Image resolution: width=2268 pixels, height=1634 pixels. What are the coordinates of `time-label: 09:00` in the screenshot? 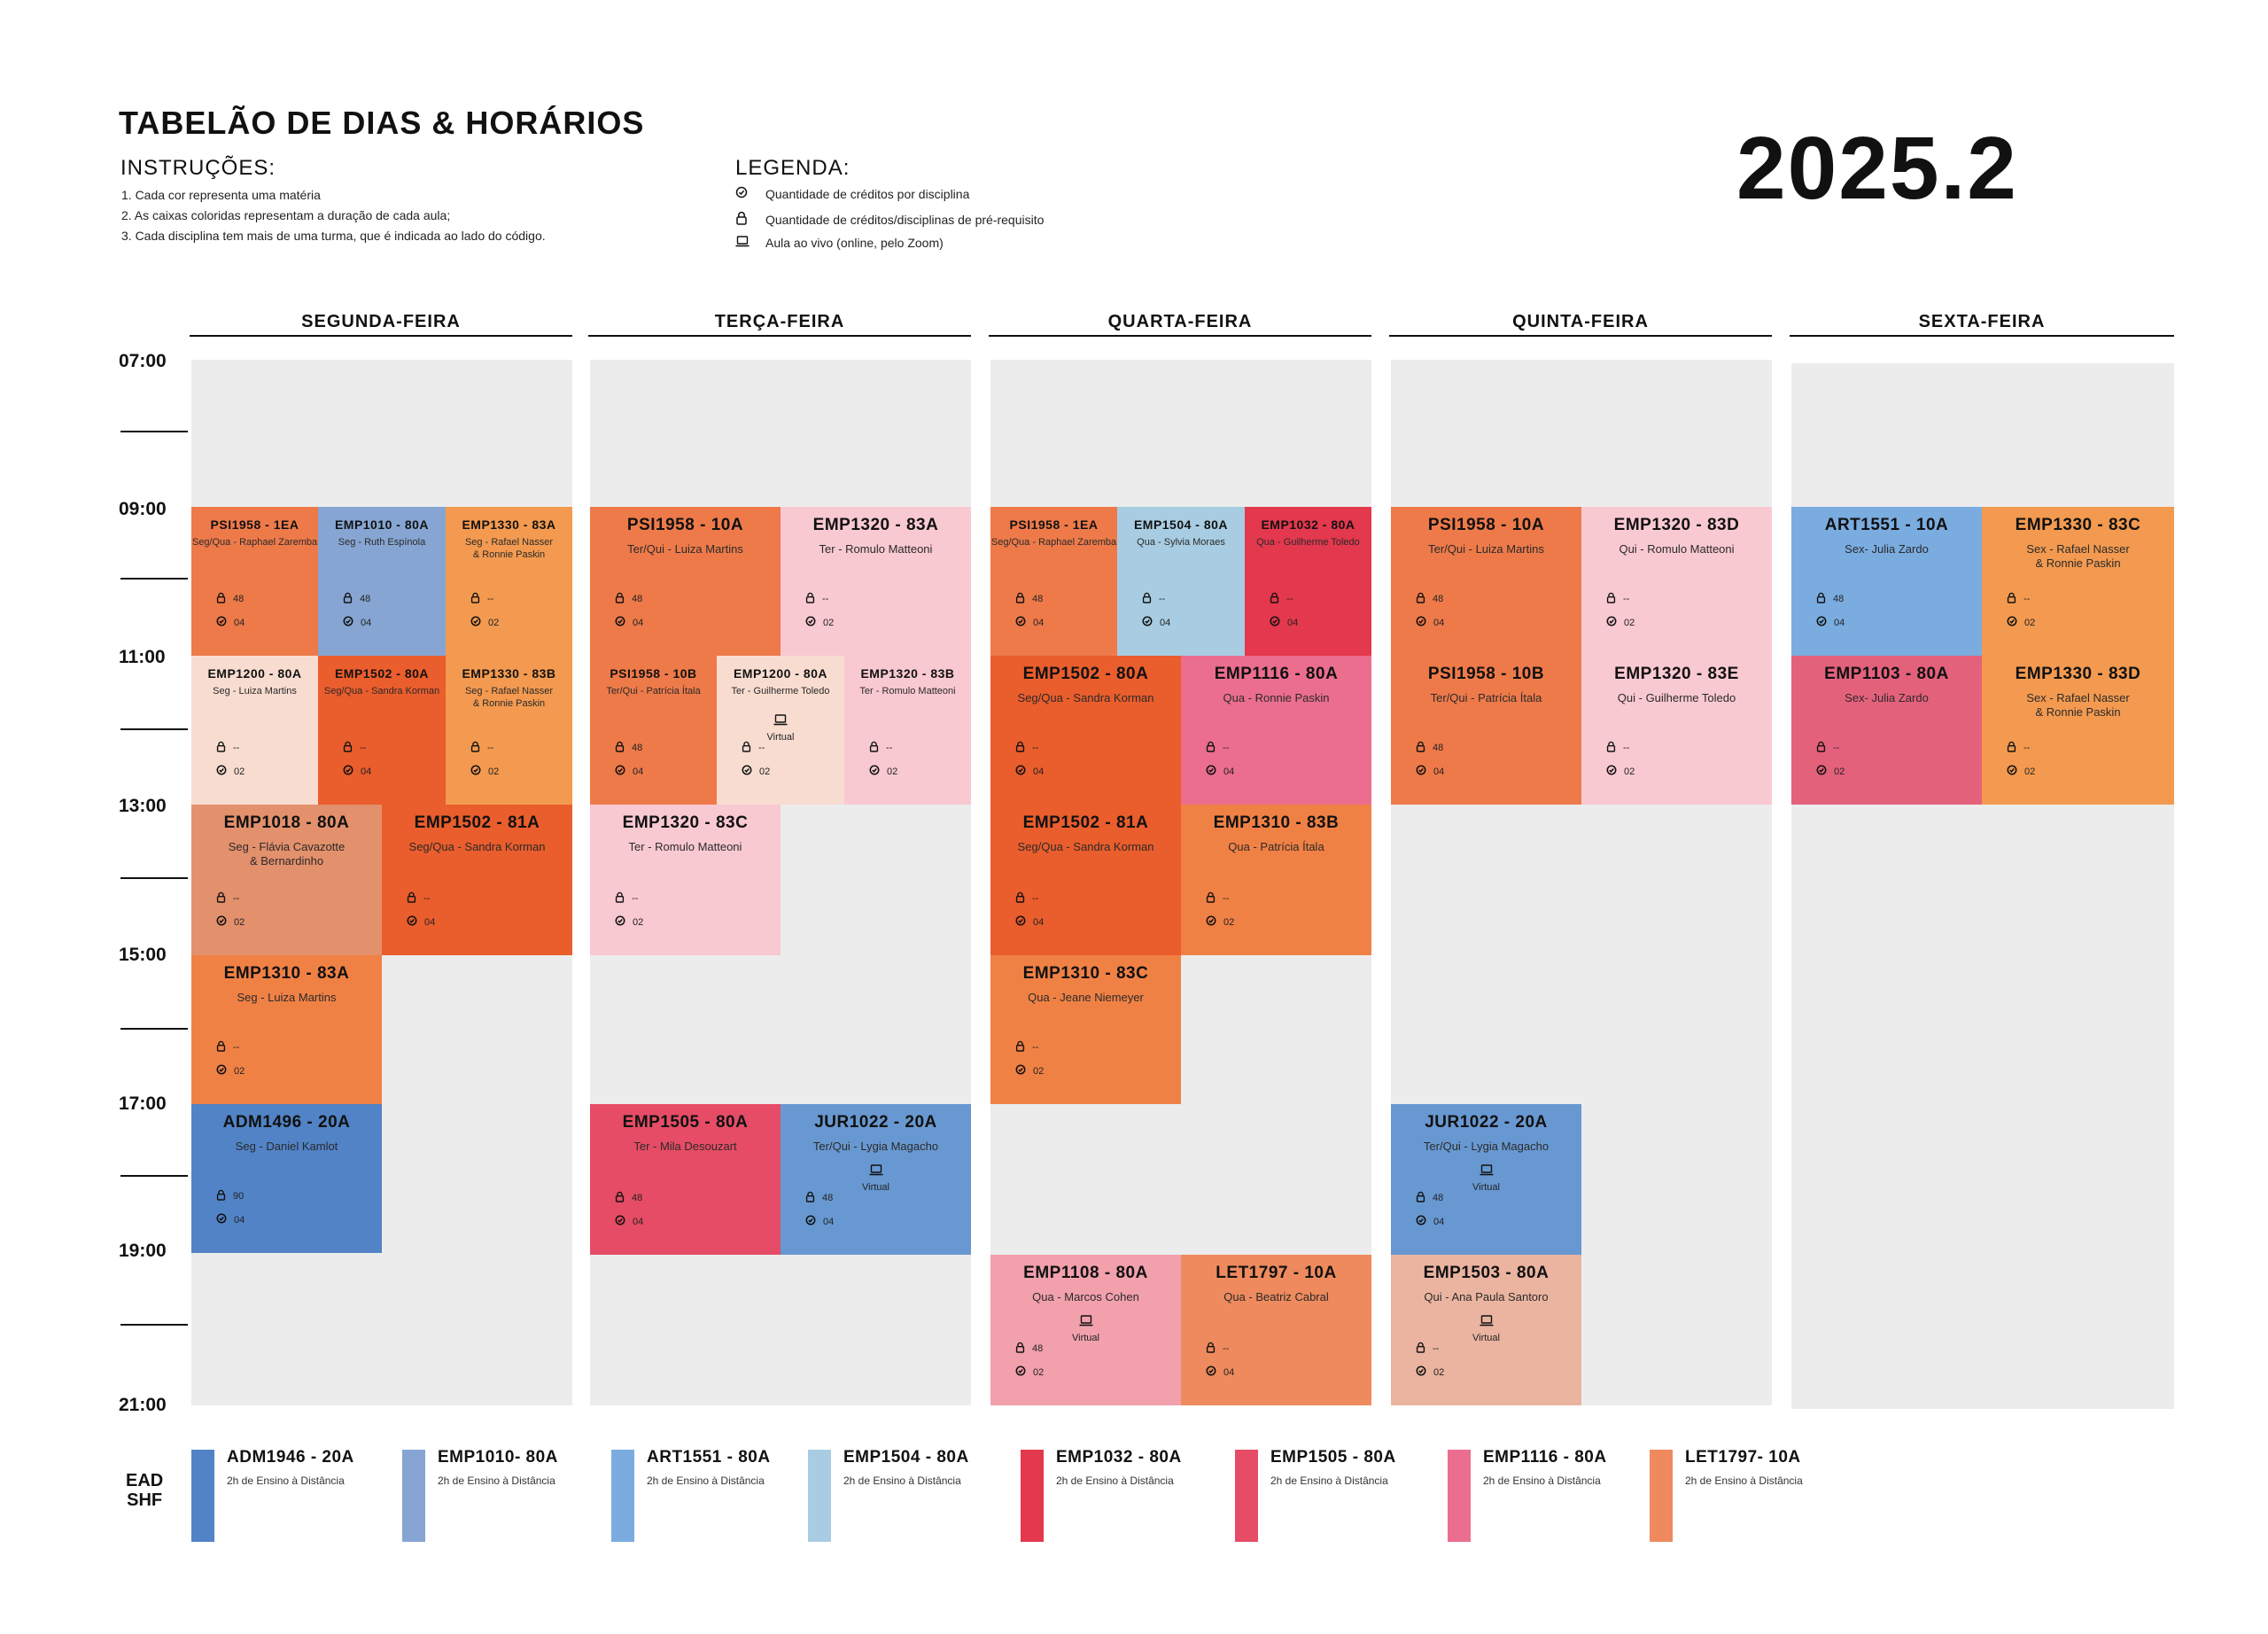 It's located at (143, 509).